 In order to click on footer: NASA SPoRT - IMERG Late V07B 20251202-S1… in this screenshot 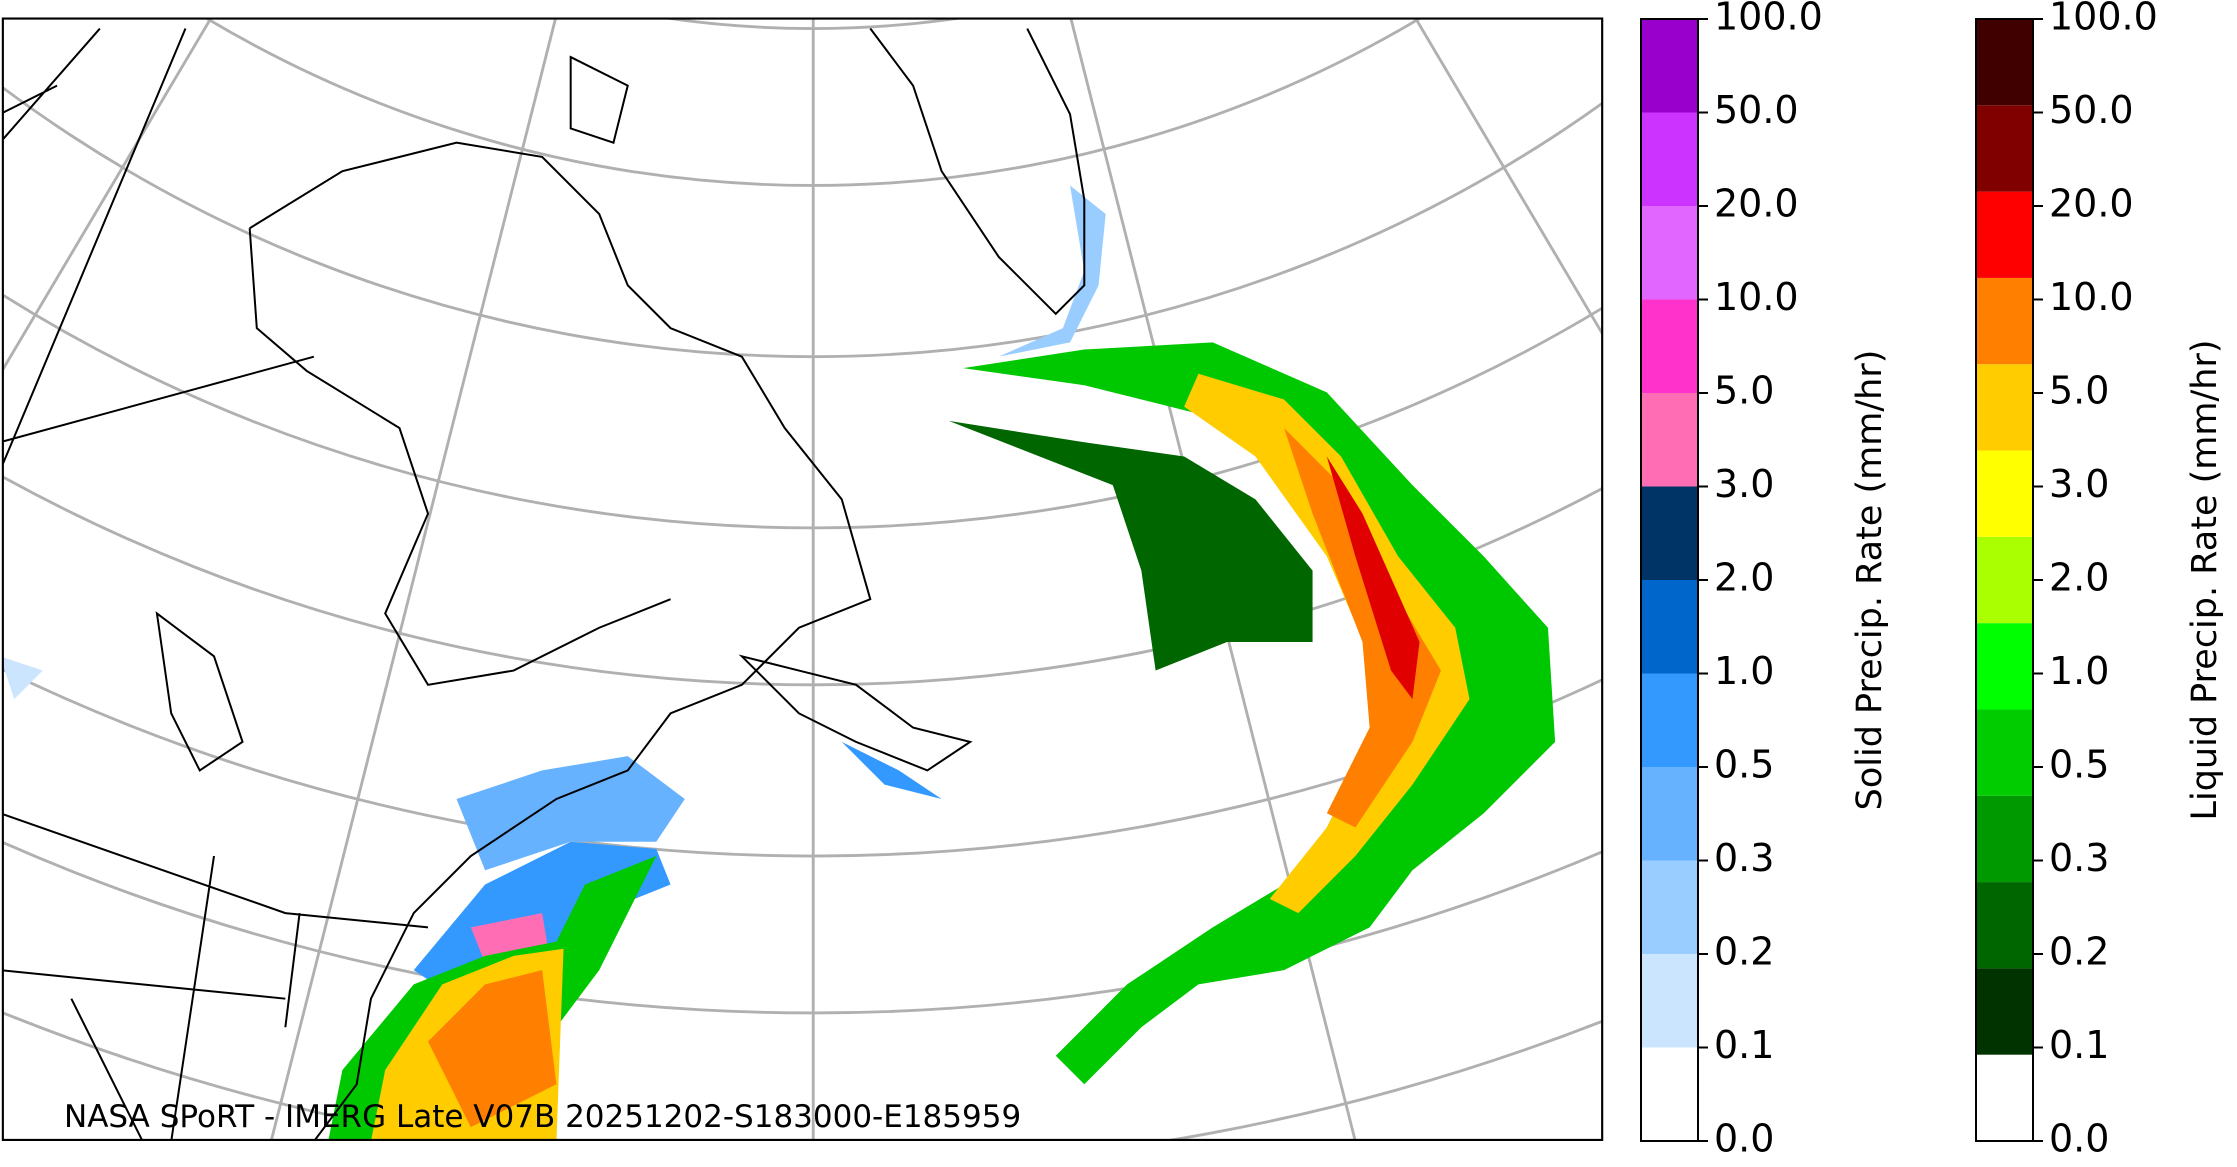, I will do `click(542, 1117)`.